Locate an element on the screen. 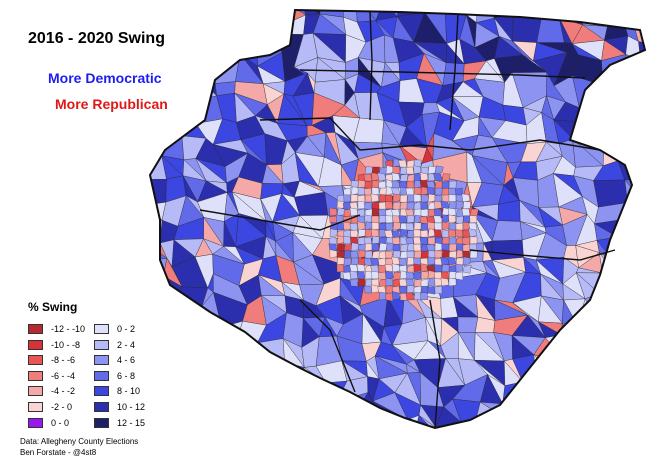 This screenshot has width=652, height=461. legend-item: 0 - 2 is located at coordinates (119, 329).